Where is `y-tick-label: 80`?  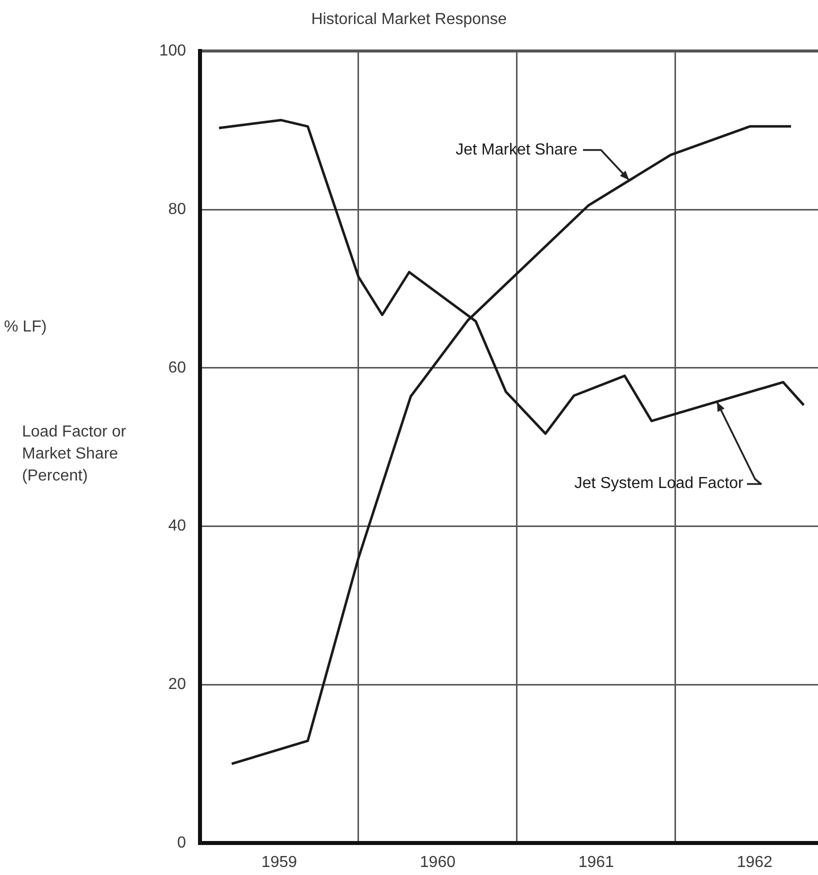
y-tick-label: 80 is located at coordinates (177, 209).